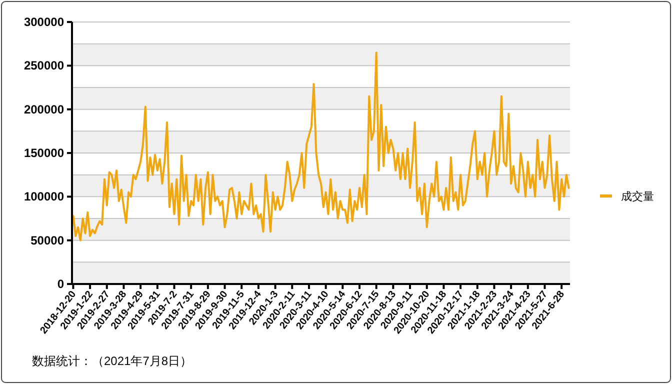 The height and width of the screenshot is (384, 672). I want to click on y-tick-label: 200000, so click(44, 109).